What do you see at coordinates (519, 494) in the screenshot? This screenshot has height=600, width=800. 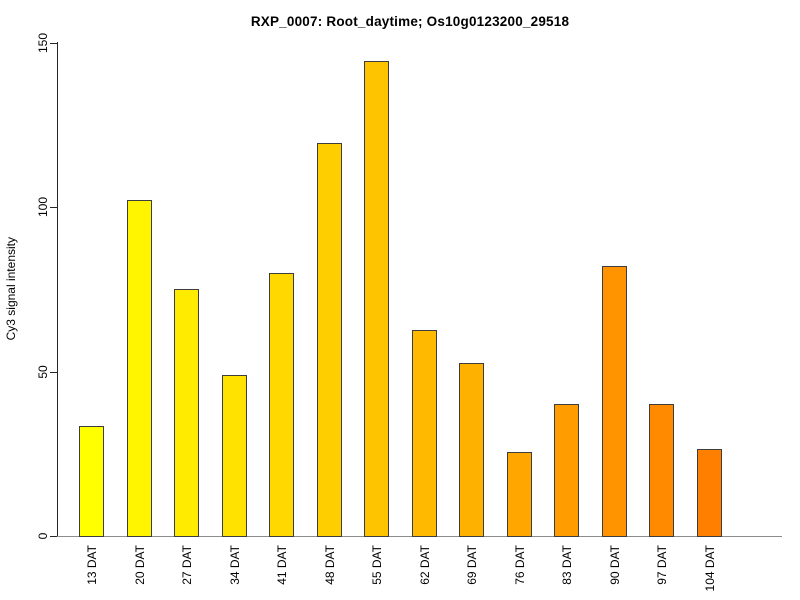 I see `bar-76-dat` at bounding box center [519, 494].